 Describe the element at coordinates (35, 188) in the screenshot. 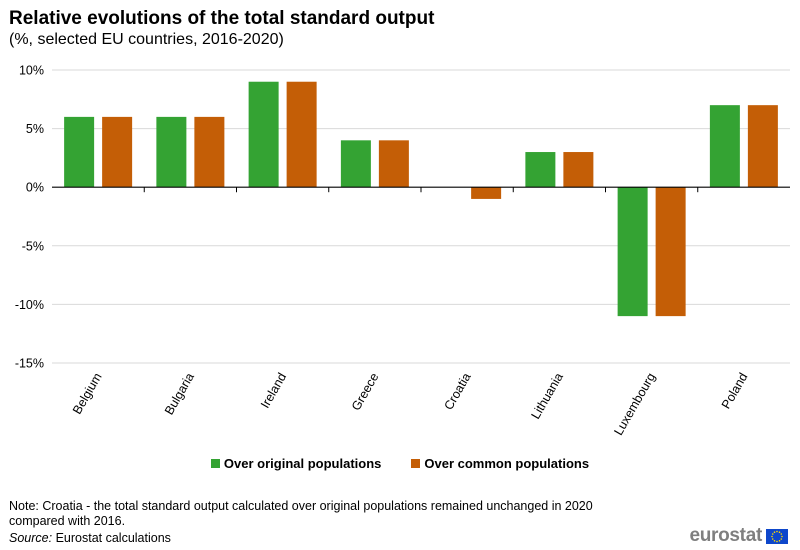

I see `y-tick-label: 0%` at that location.